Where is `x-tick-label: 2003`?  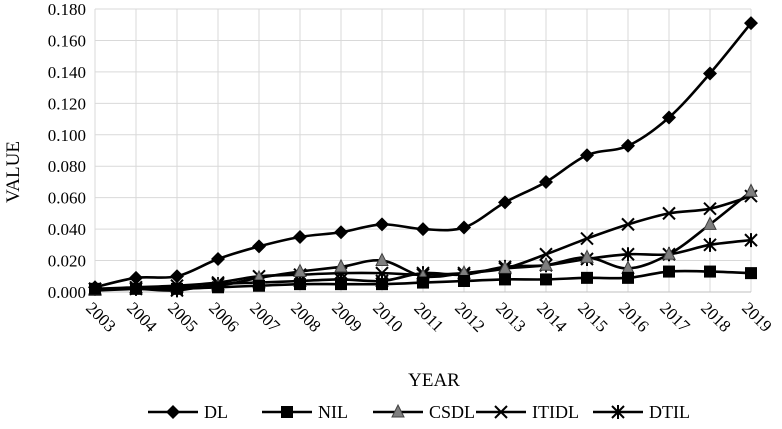
x-tick-label: 2003 is located at coordinates (100, 316).